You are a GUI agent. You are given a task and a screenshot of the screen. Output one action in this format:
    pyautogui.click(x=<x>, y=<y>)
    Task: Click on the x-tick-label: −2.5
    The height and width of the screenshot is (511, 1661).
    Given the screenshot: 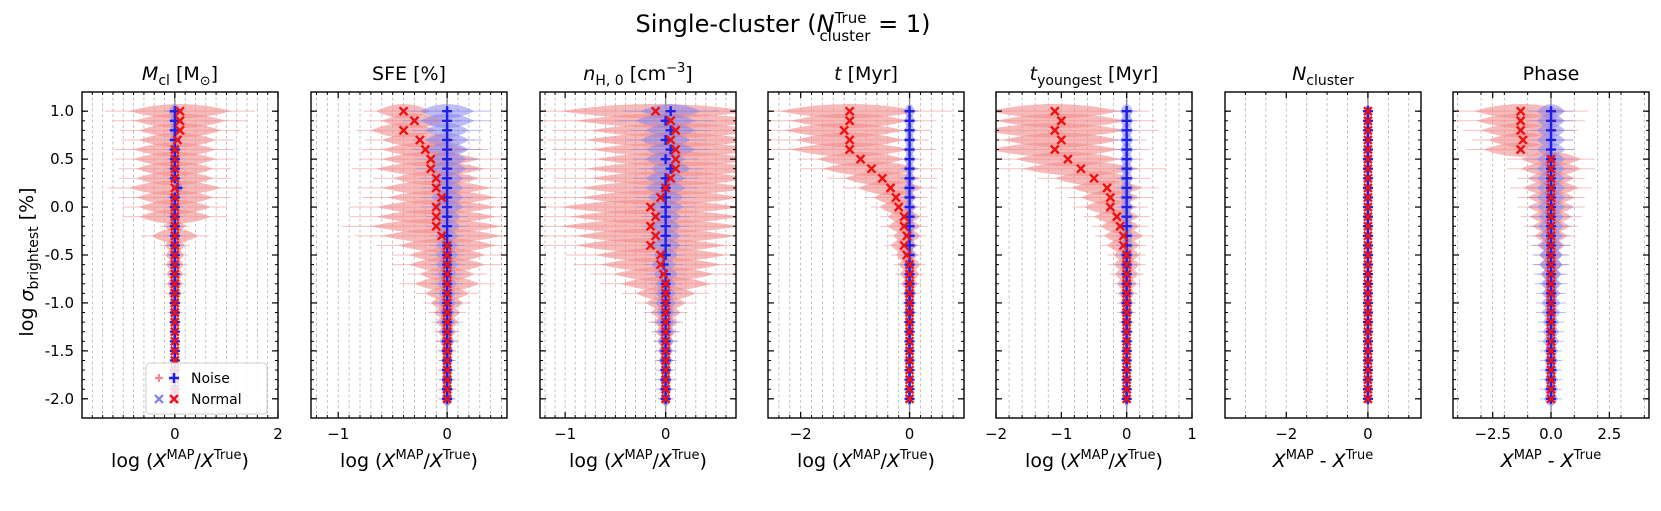 What is the action you would take?
    pyautogui.click(x=1492, y=434)
    